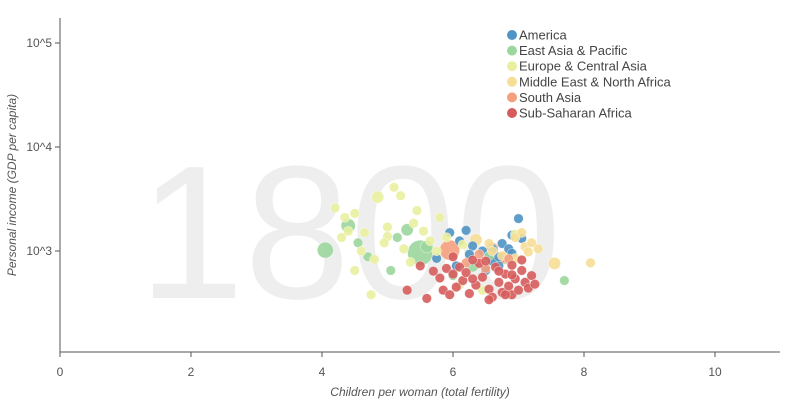 The image size is (800, 400). Describe the element at coordinates (550, 97) in the screenshot. I see `legend-label: South Asia` at that location.